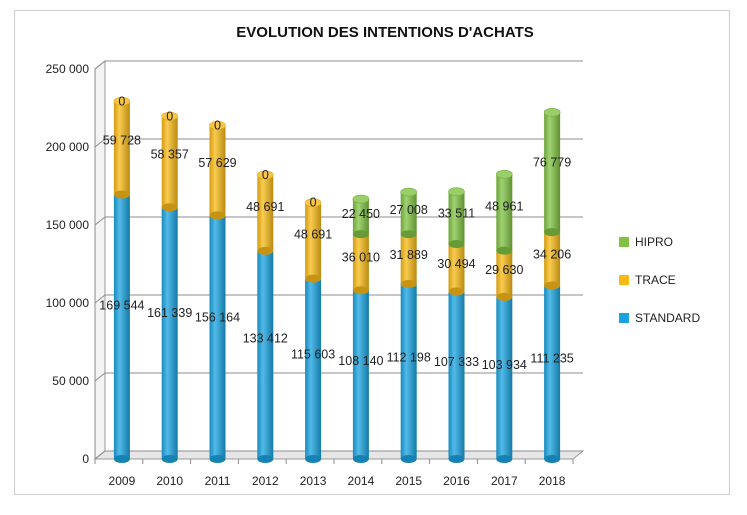  I want to click on data-label-trace-2011: 57 629, so click(217, 163).